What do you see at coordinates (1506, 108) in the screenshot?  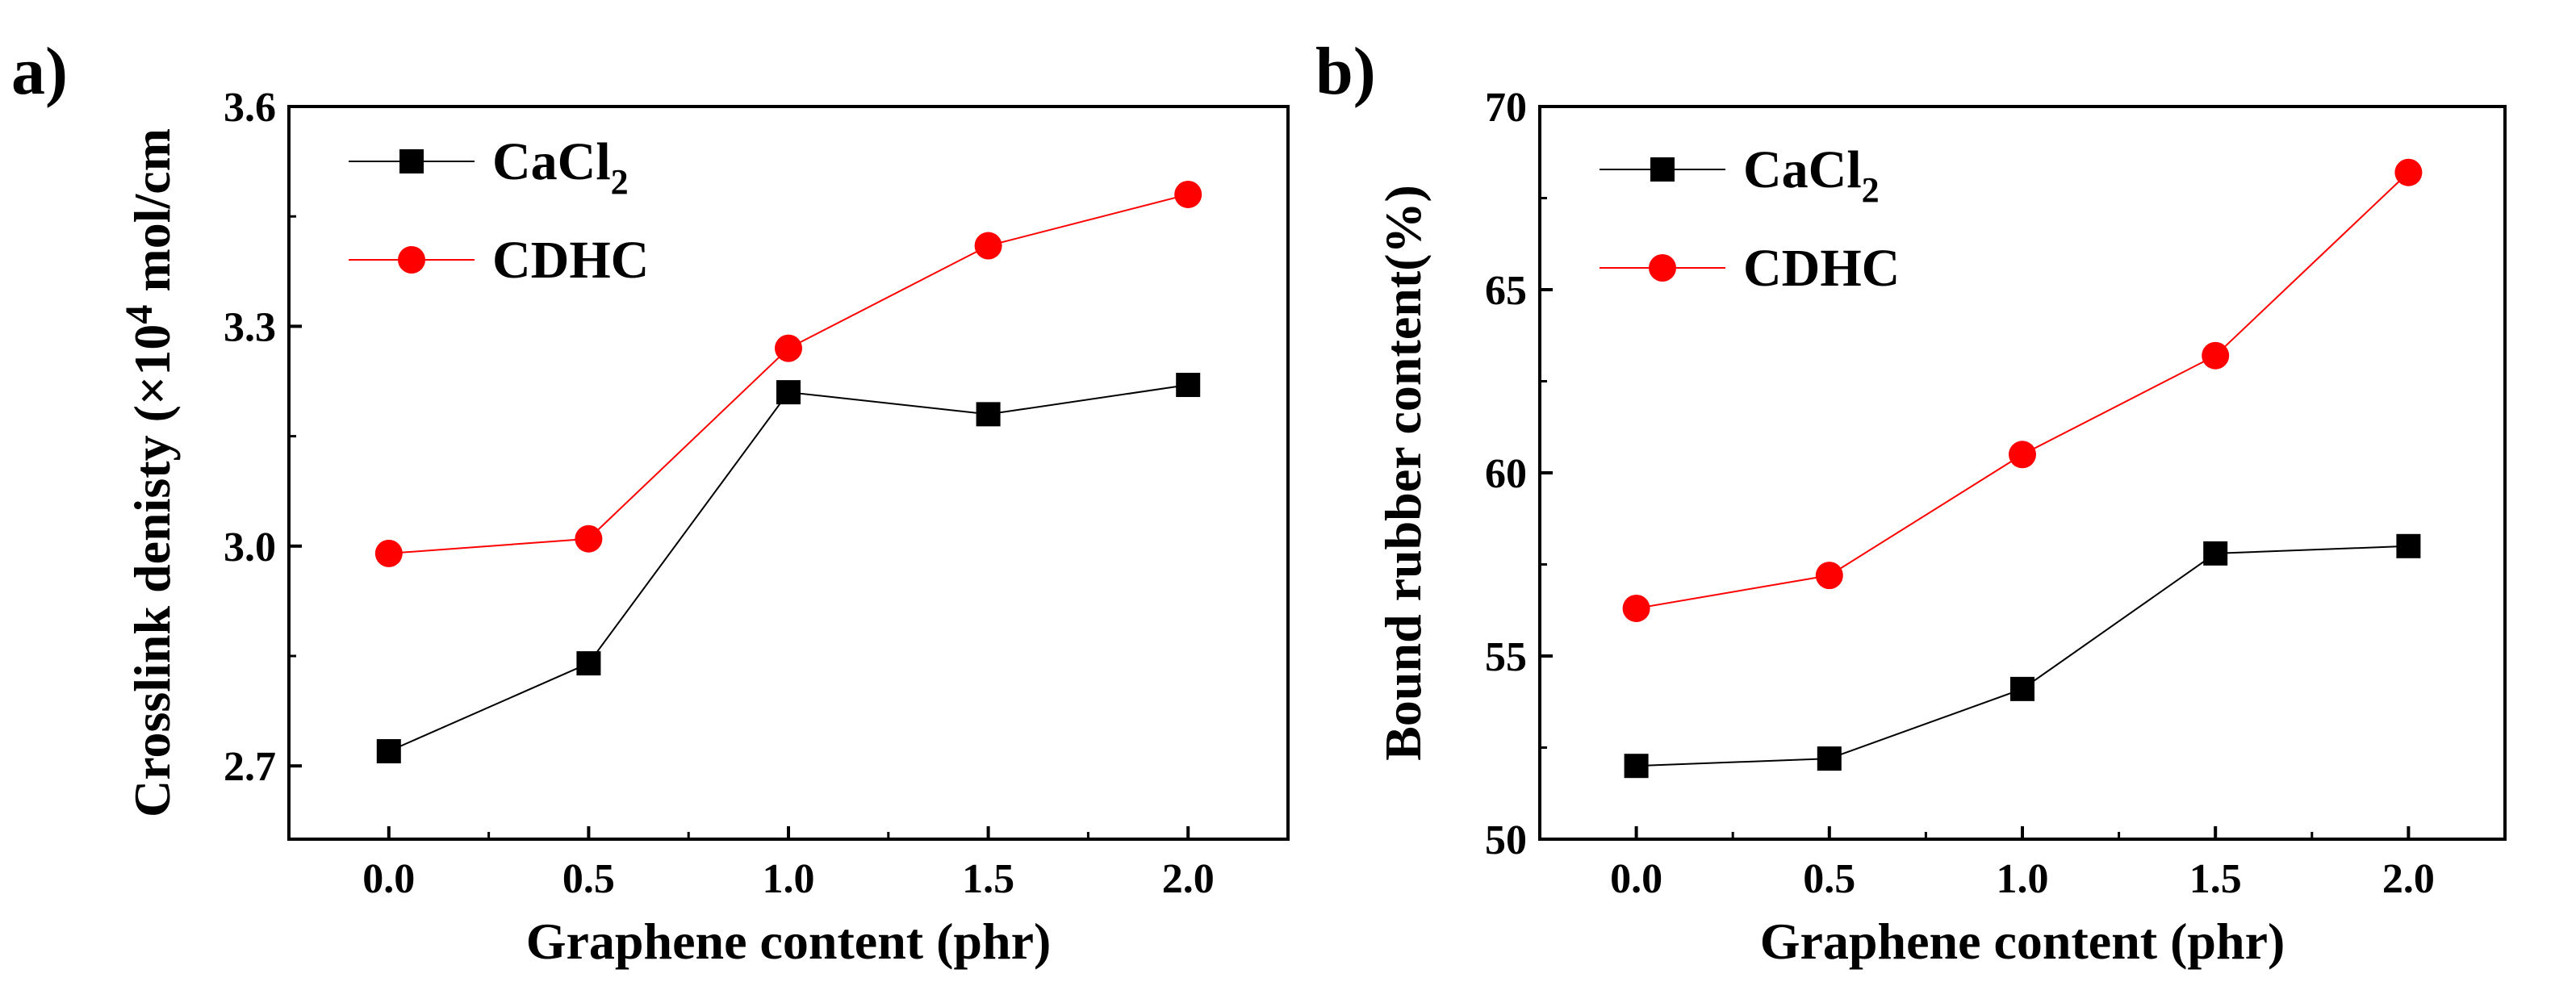 I see `y-tick-label: 70` at bounding box center [1506, 108].